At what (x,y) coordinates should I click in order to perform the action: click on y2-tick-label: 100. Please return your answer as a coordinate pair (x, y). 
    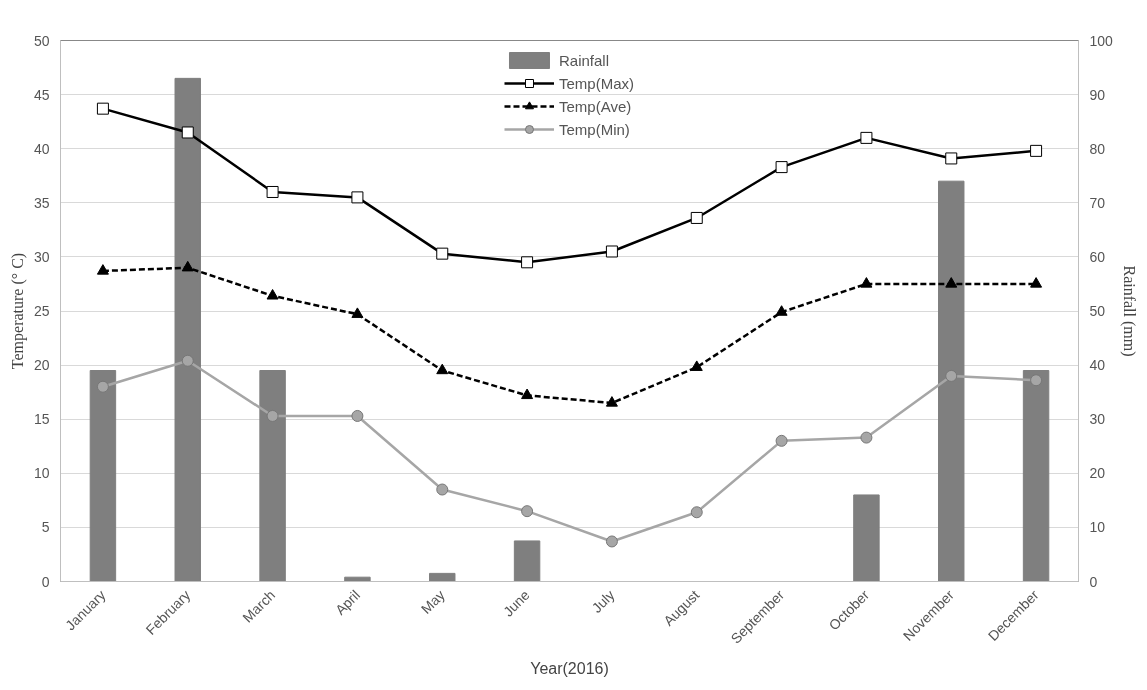
    Looking at the image, I should click on (1101, 40).